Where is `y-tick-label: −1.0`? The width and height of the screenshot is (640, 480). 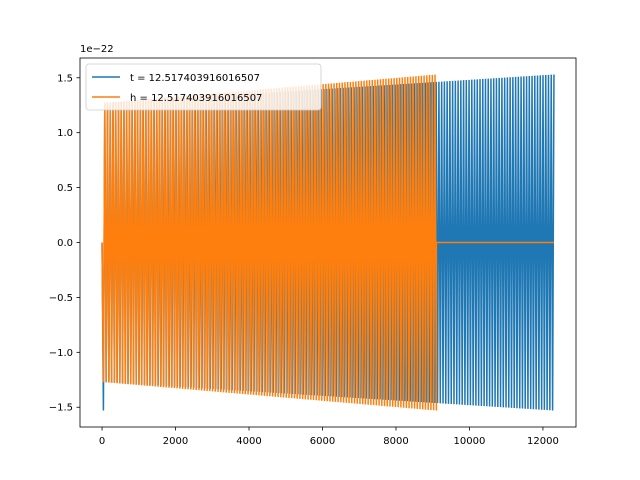
y-tick-label: −1.0 is located at coordinates (61, 353).